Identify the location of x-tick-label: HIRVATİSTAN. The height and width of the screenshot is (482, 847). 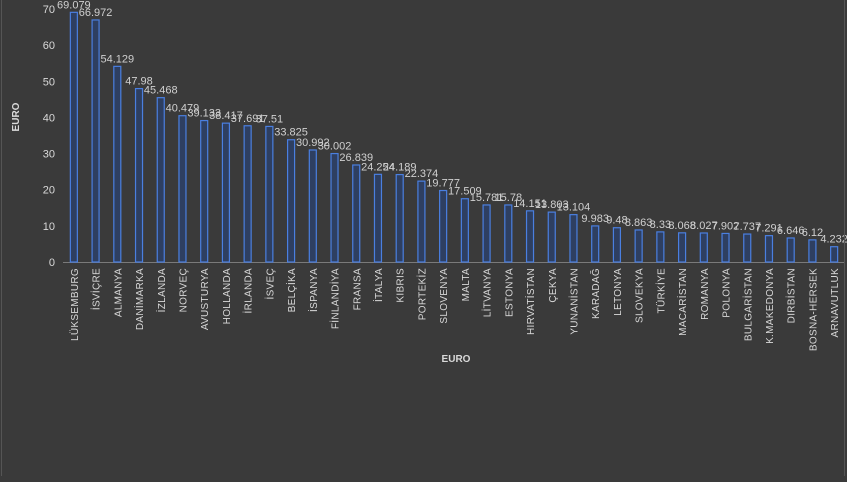
(530, 301).